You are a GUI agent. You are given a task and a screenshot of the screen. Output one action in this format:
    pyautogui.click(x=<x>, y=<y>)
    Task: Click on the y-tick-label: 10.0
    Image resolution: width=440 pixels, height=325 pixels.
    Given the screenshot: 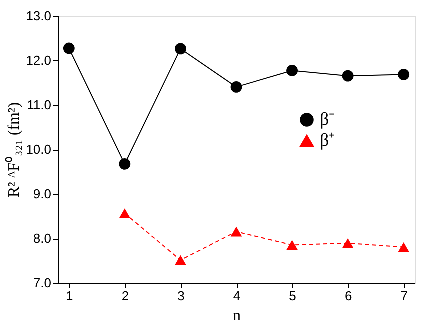 What is the action you would take?
    pyautogui.click(x=39, y=149)
    